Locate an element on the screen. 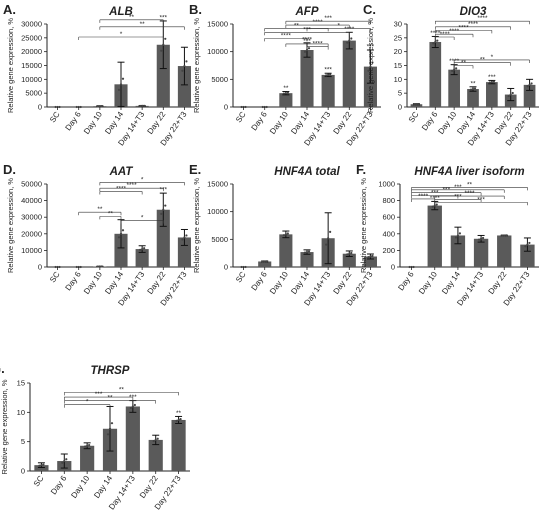  panel-label: C. is located at coordinates (369, 9).